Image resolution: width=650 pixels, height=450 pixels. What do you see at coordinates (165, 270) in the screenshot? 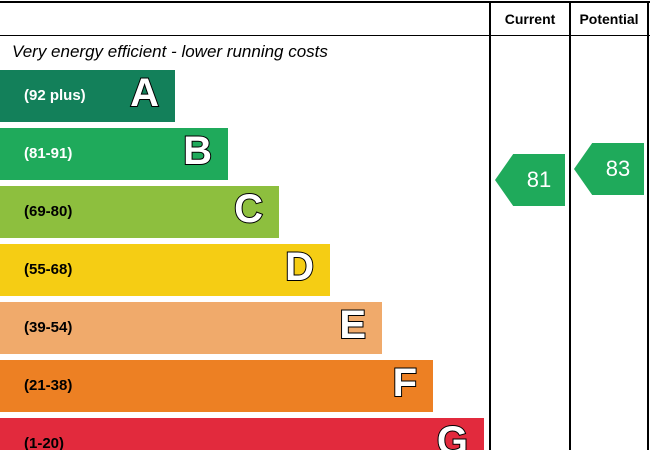
I see `band-d: (55-68) D` at bounding box center [165, 270].